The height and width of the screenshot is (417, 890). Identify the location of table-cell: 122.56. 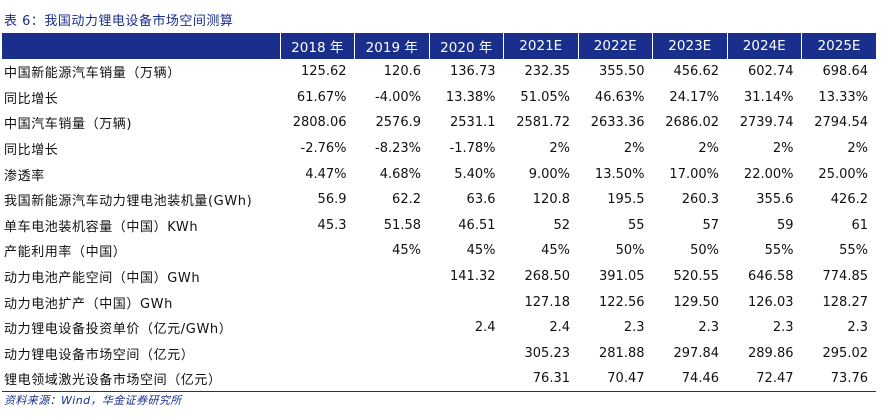
(622, 302).